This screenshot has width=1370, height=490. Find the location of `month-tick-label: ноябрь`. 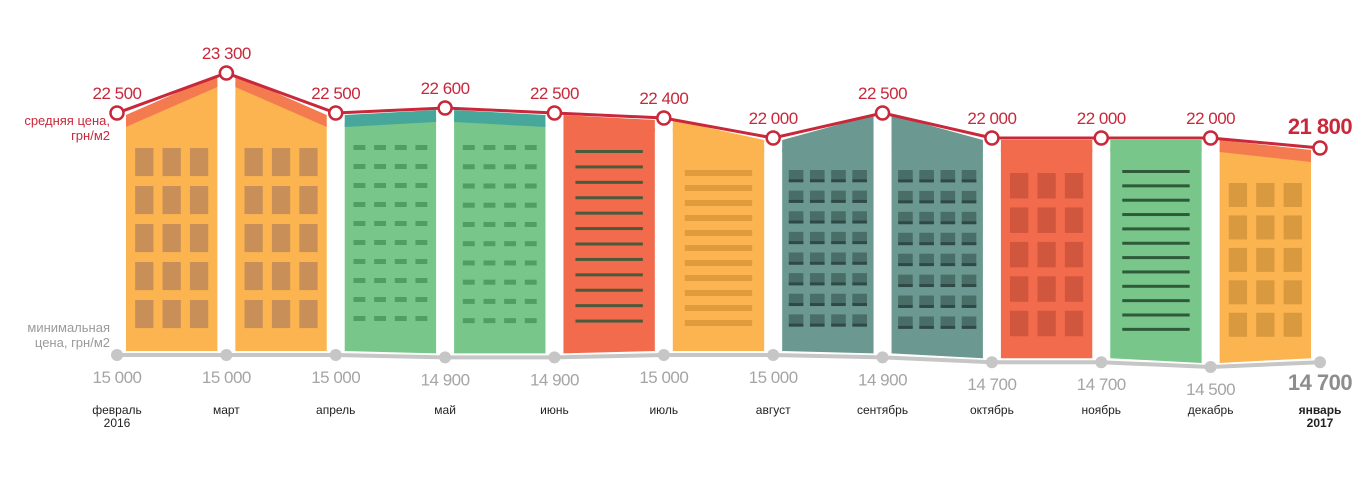

month-tick-label: ноябрь is located at coordinates (1101, 410).